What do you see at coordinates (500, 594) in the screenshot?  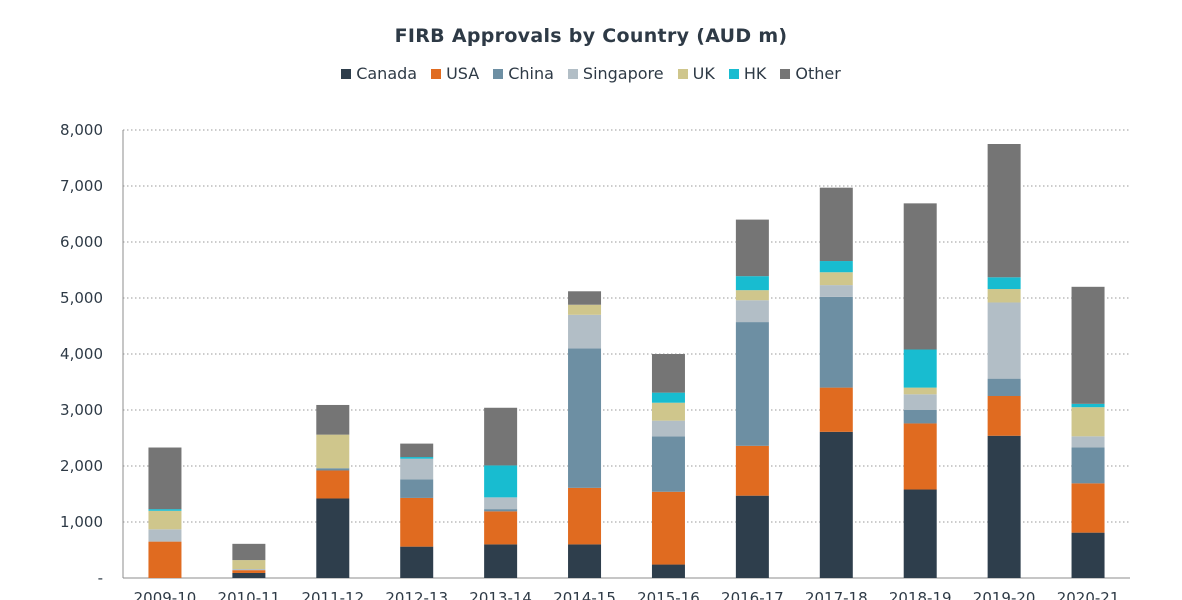 I see `x-tick-label: 2013-14` at bounding box center [500, 594].